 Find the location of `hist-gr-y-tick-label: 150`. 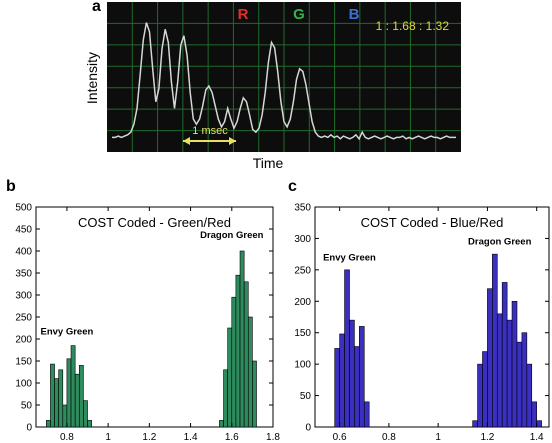

hist-gr-y-tick-label: 150 is located at coordinates (23, 362).